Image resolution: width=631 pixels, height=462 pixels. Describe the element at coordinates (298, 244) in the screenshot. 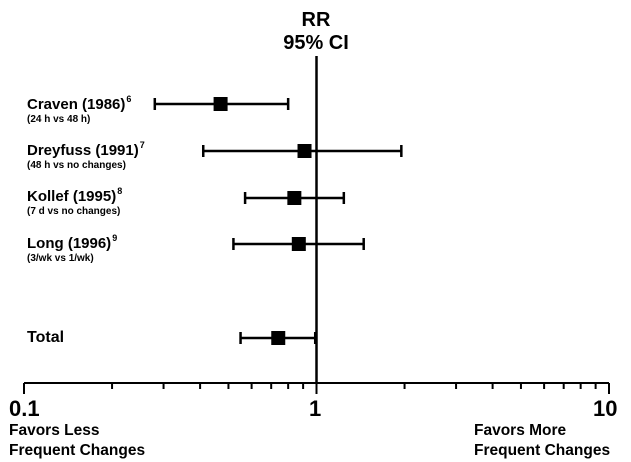

I see `point-estimate-long` at that location.